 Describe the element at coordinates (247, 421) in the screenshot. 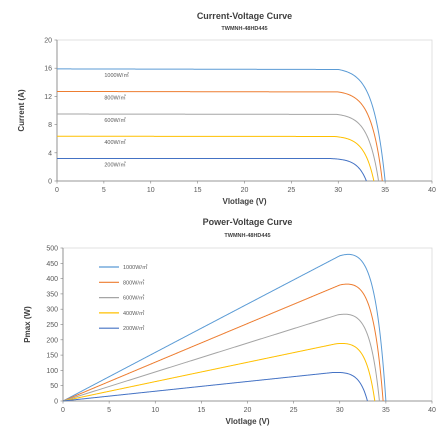

I see `pv-x-axis-label: Vlotlage (V)` at that location.